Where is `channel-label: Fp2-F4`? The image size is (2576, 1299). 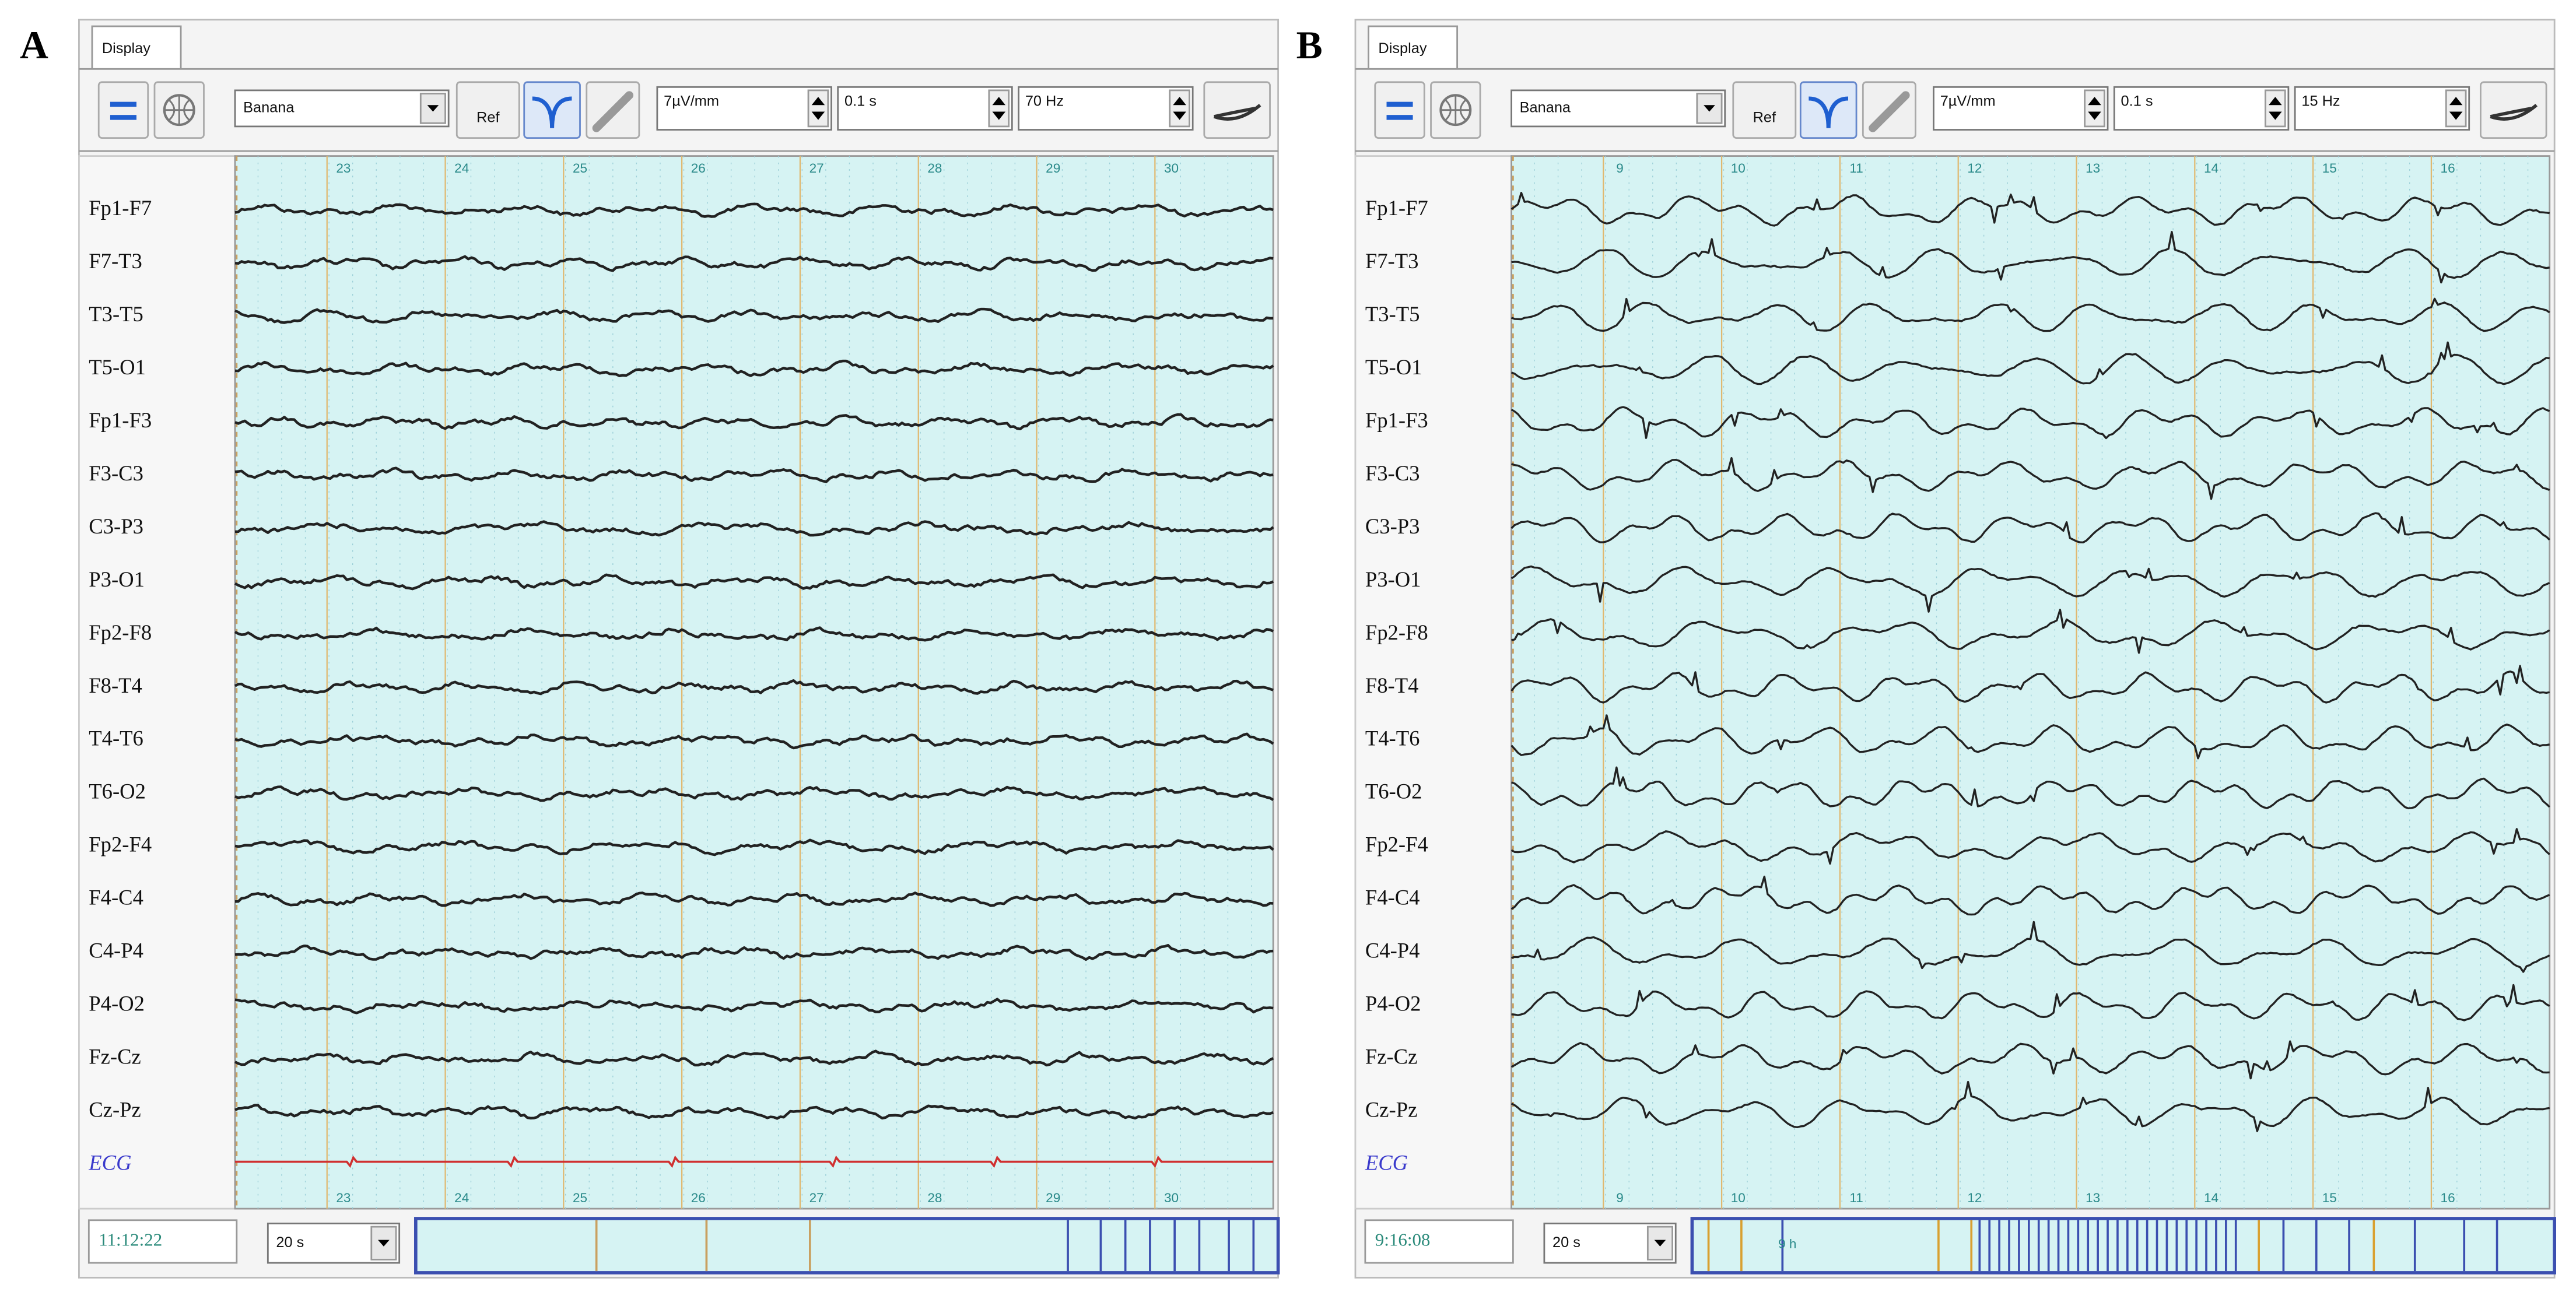
channel-label: Fp2-F4 is located at coordinates (1396, 844).